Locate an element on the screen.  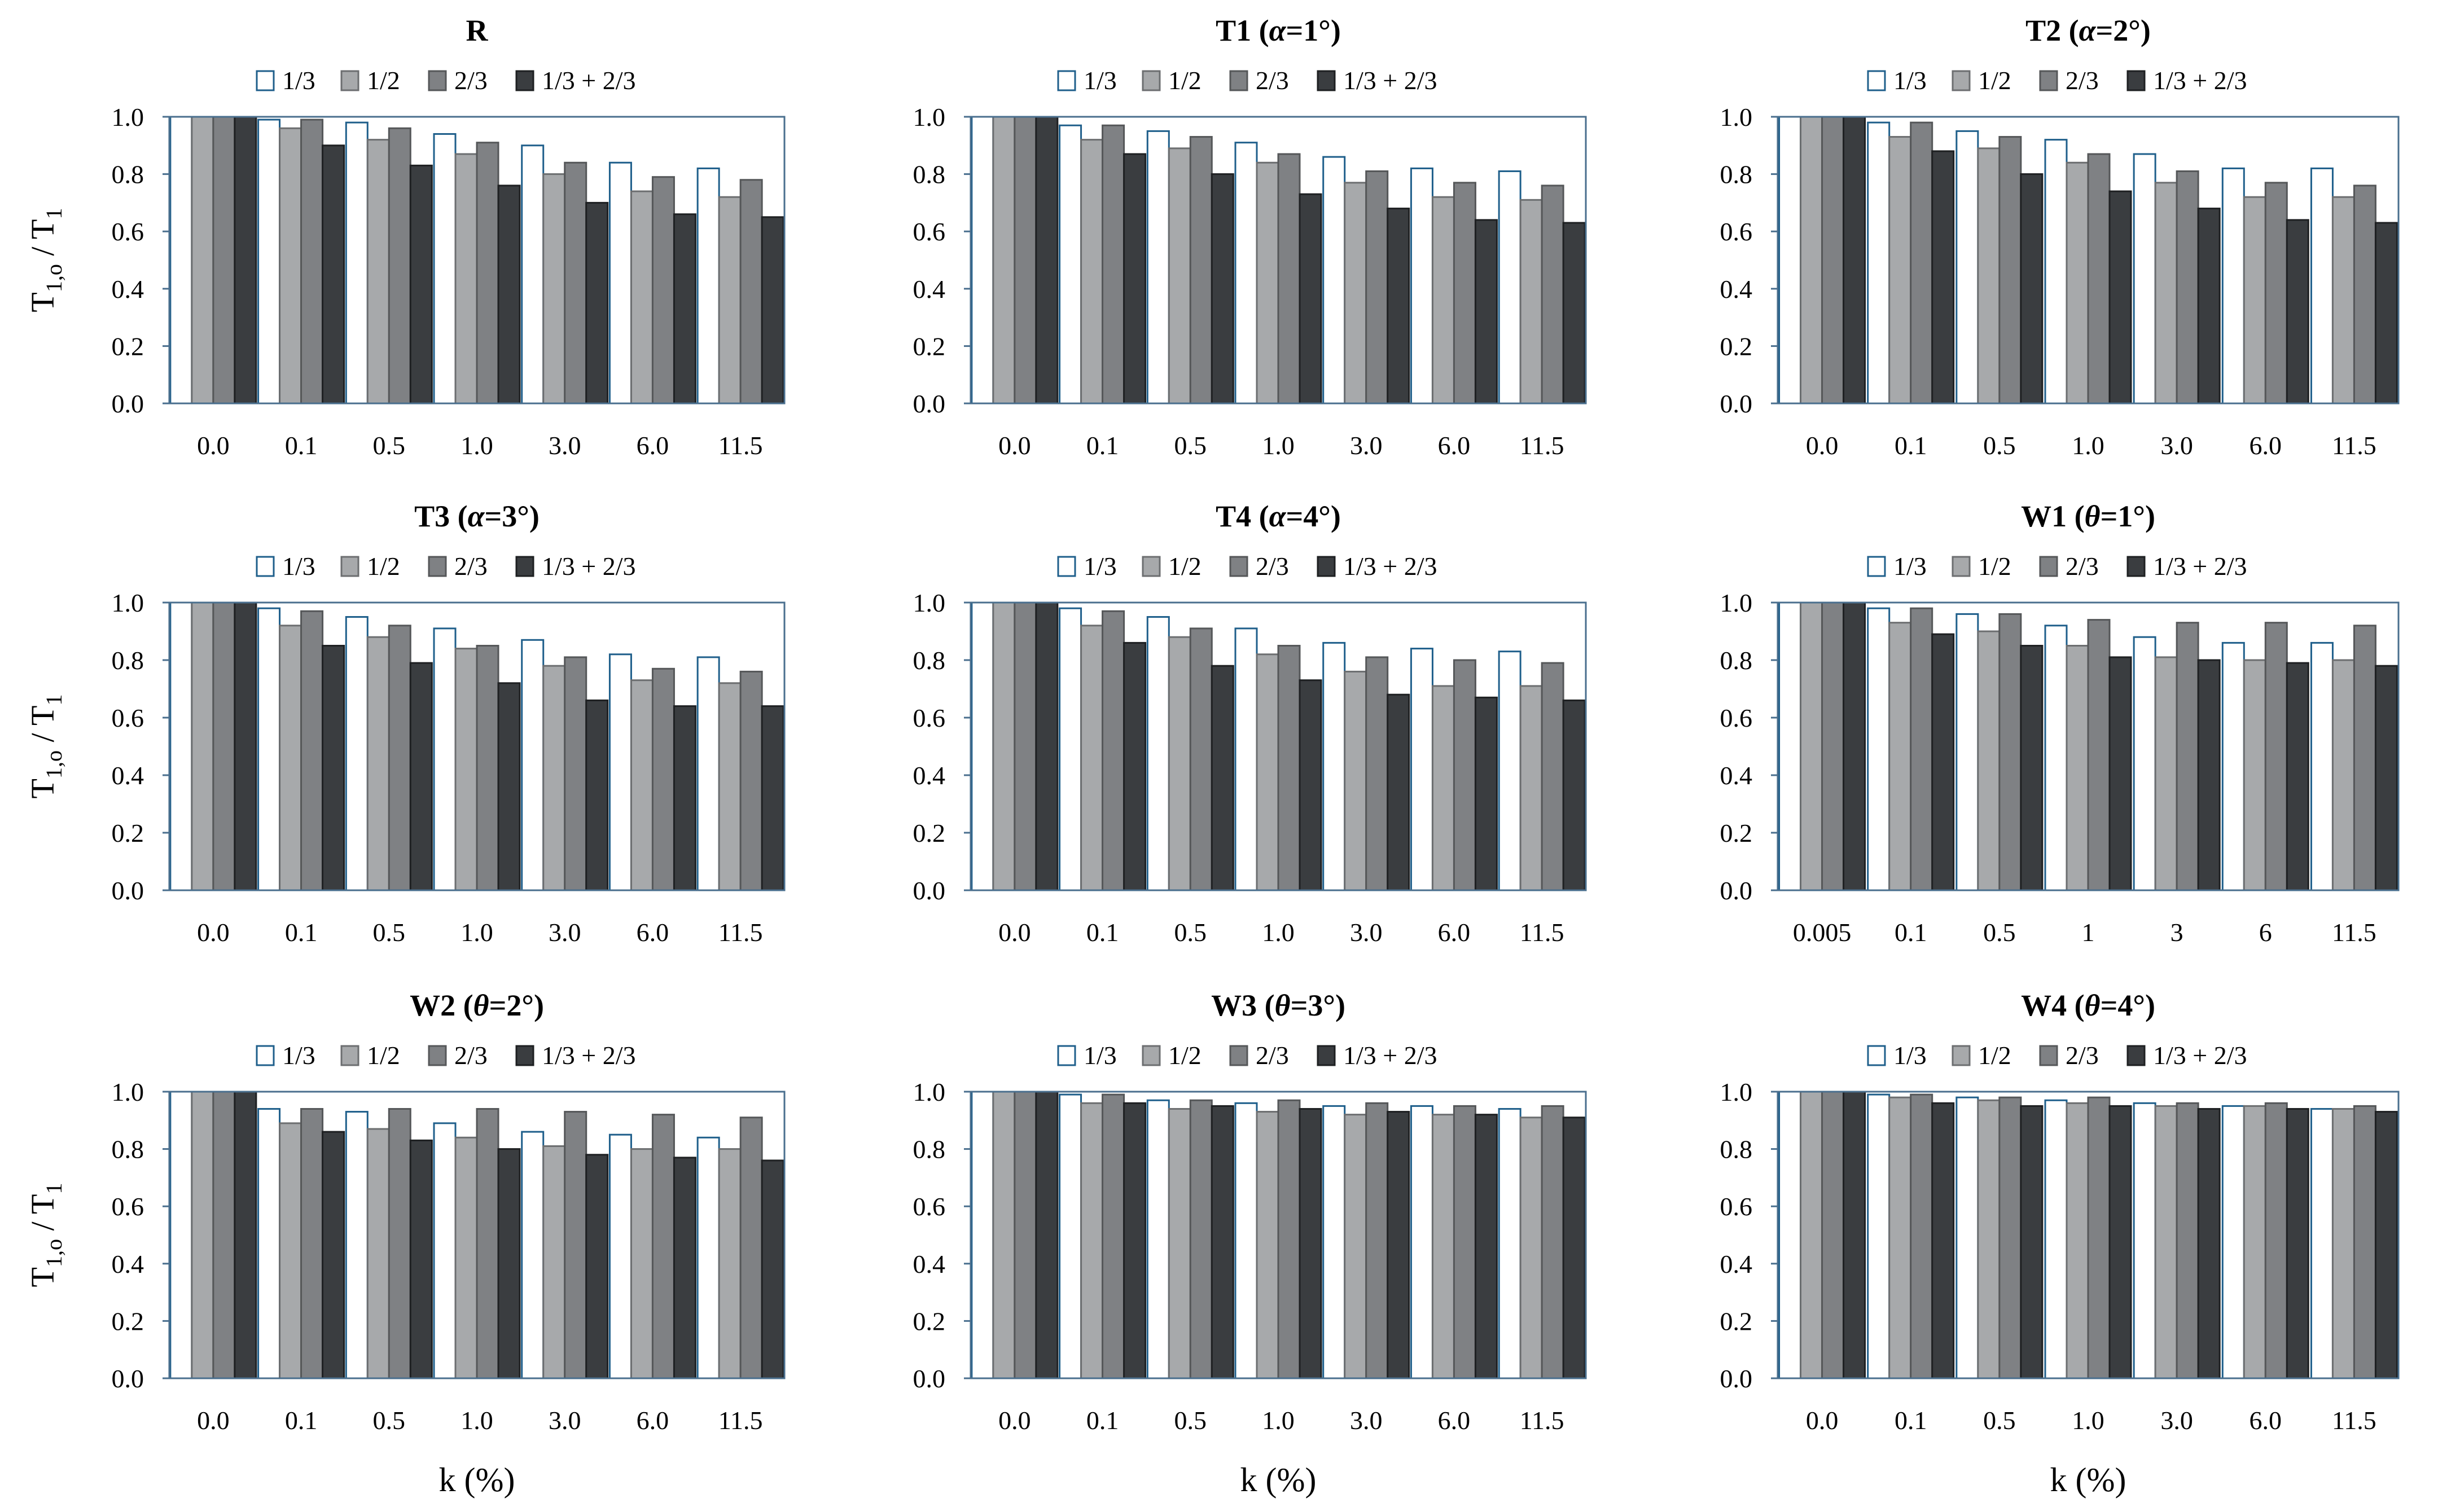
chart-title-rest: =3°) is located at coordinates (1318, 1005).